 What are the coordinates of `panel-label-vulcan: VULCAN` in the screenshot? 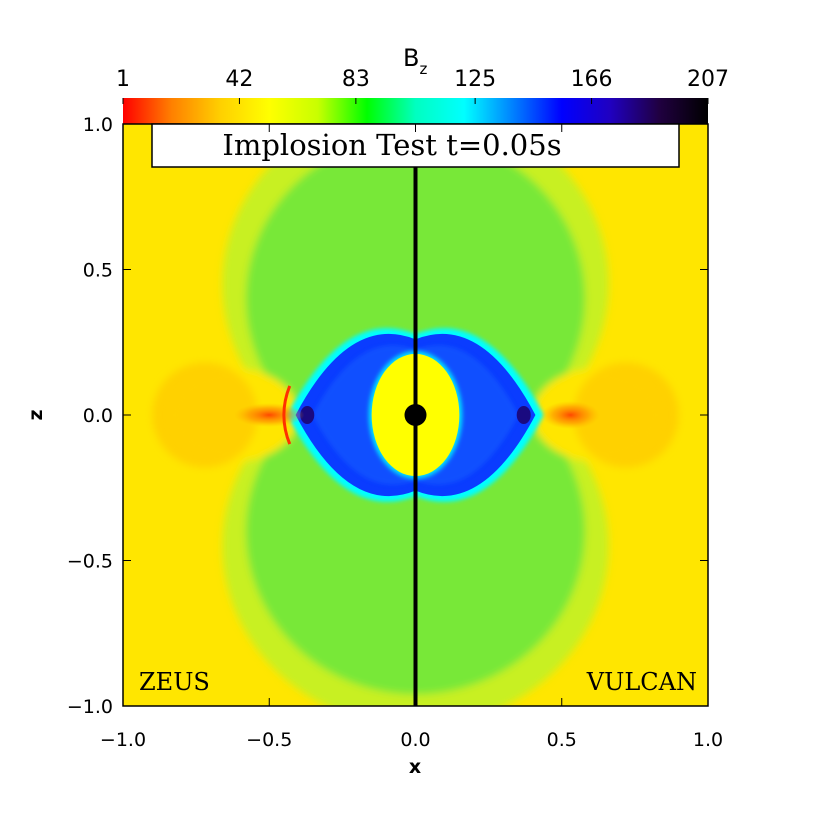 It's located at (641, 682).